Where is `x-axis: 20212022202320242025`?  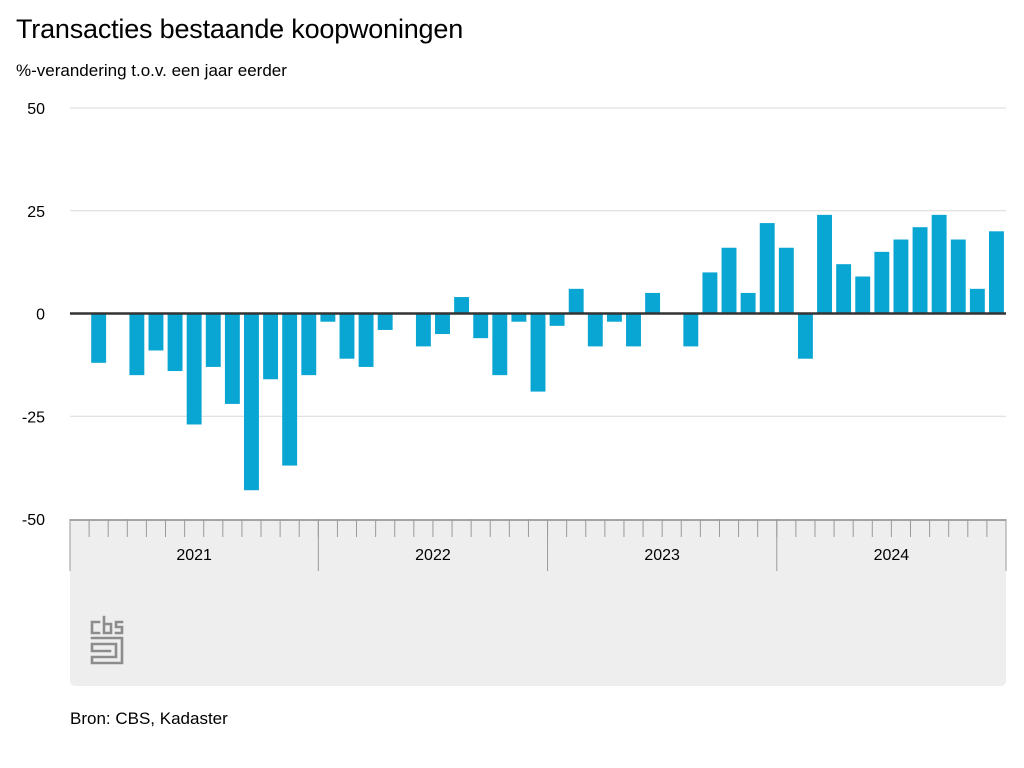 x-axis: 20212022202320242025 is located at coordinates (538, 545).